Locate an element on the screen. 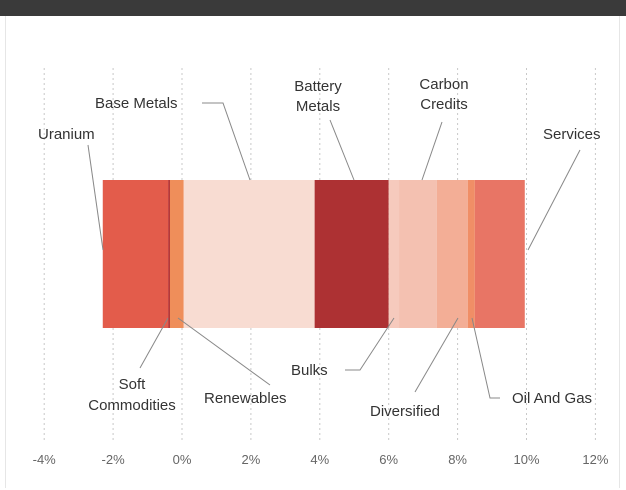 The image size is (626, 490). leader-services is located at coordinates (554, 200).